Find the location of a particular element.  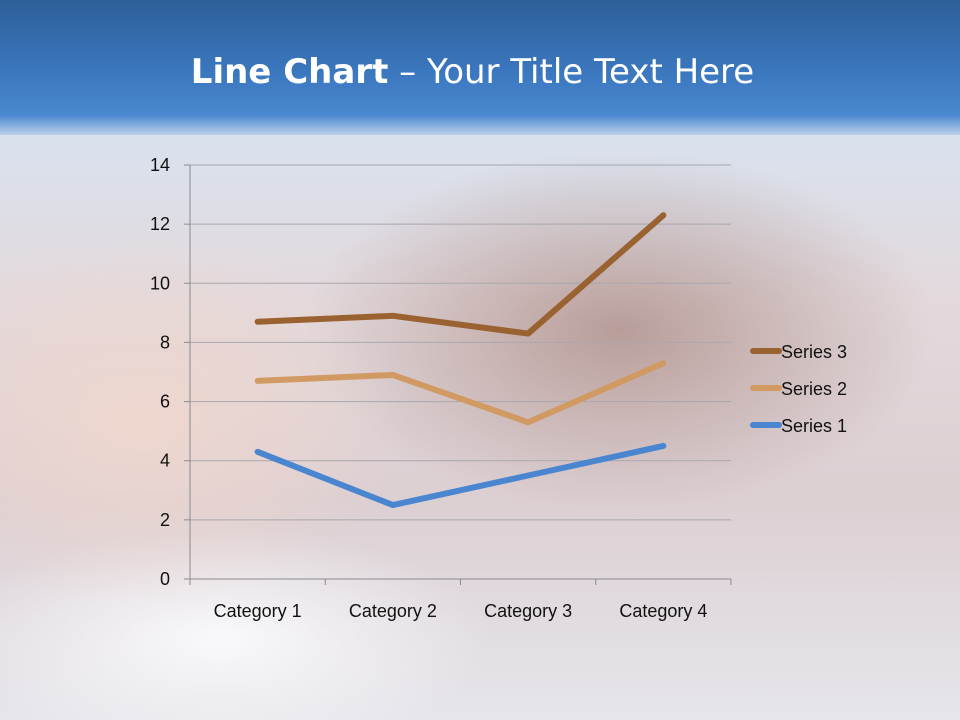

legend-label: Series 1 is located at coordinates (814, 426).